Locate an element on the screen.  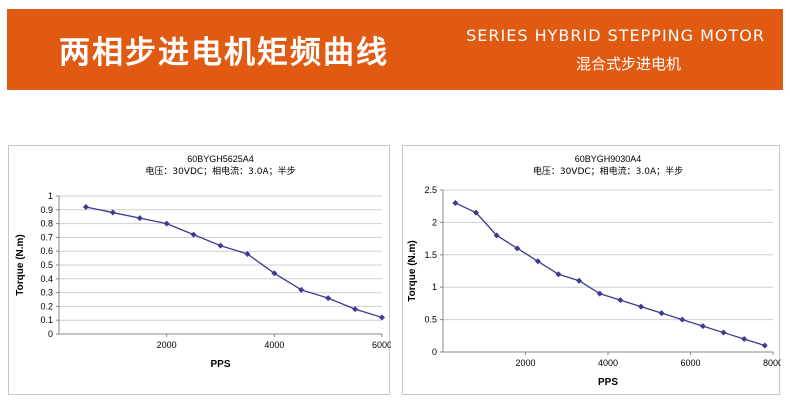
y-tick-label: 2 is located at coordinates (434, 222).